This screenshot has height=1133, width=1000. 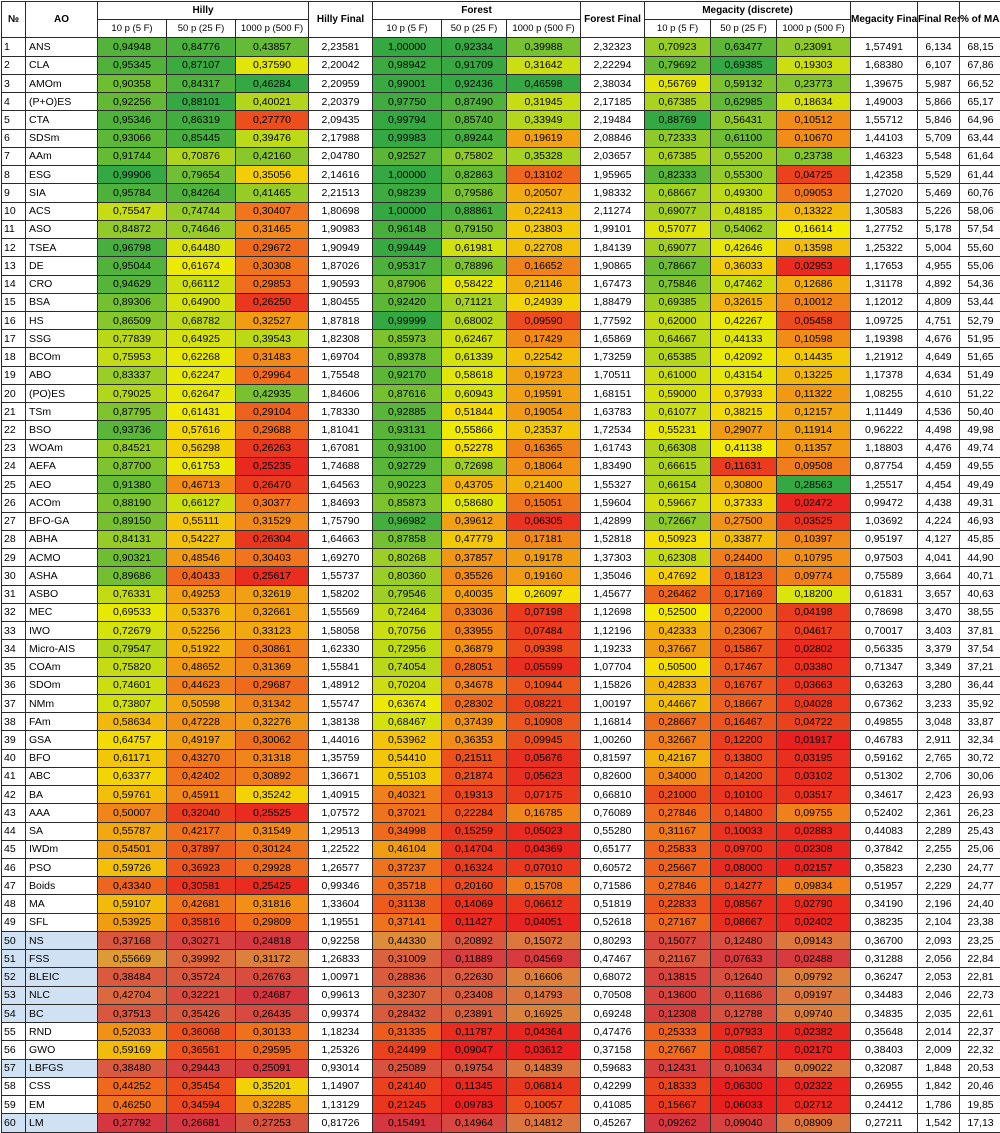 I want to click on cell-row-number: 28, so click(x=14, y=539).